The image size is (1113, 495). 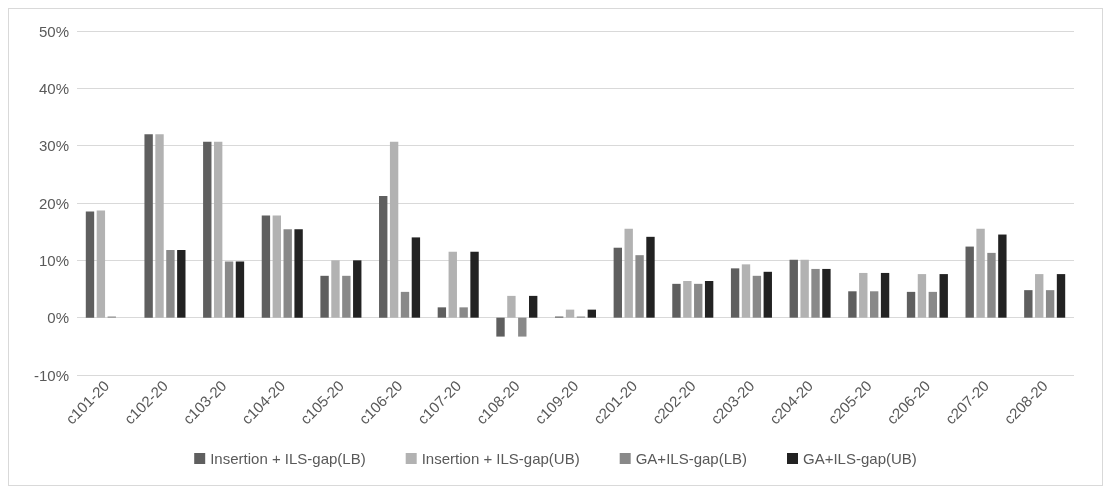 What do you see at coordinates (53, 146) in the screenshot?
I see `y-tick-label: 30%` at bounding box center [53, 146].